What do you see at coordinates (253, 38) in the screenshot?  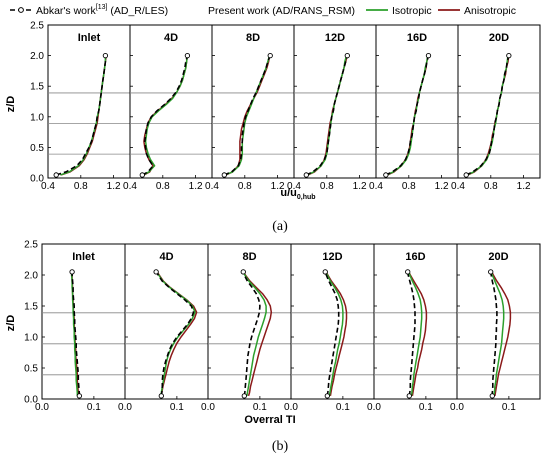 I see `panel-title: 8D` at bounding box center [253, 38].